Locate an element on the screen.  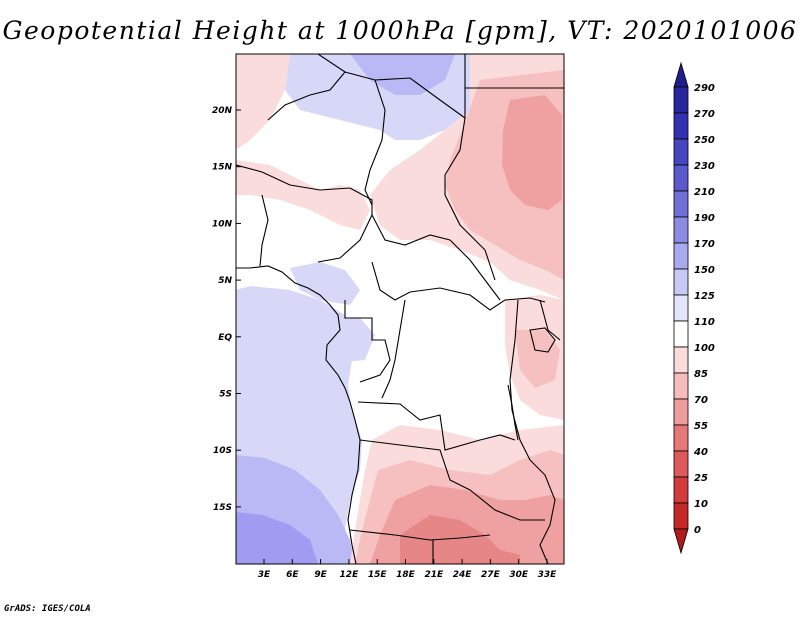
field-blue-mid-north is located at coordinates (402, 74).